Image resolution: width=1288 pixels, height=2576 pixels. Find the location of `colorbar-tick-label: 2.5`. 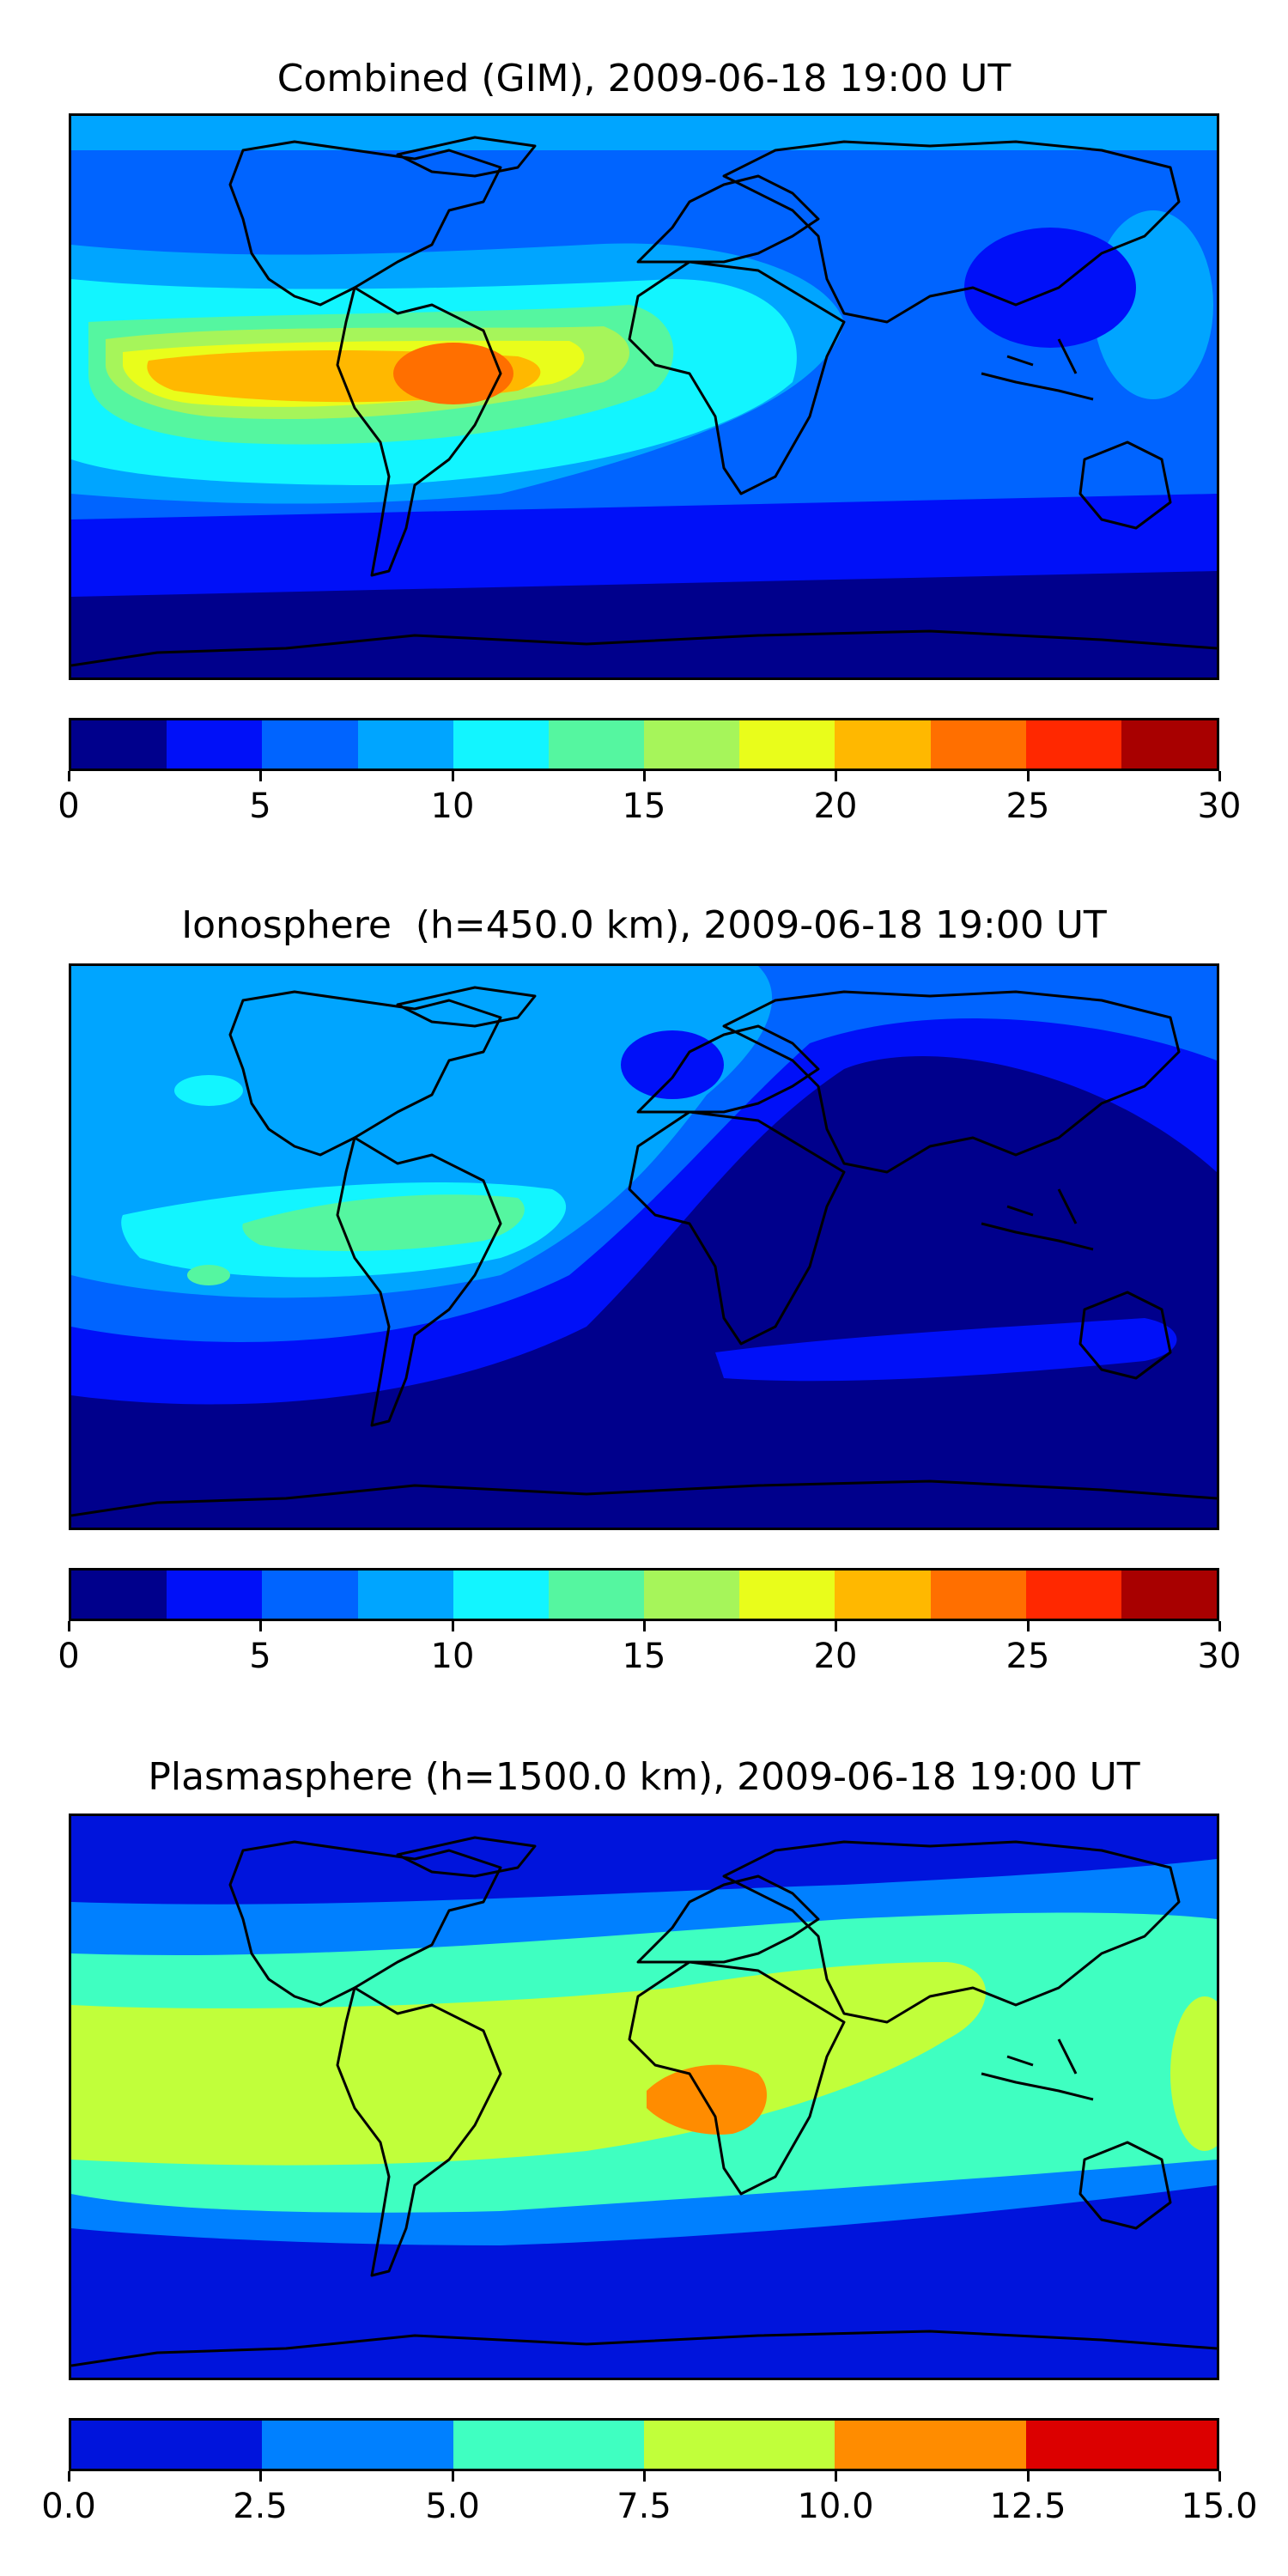

colorbar-tick-label: 2.5 is located at coordinates (260, 2507).